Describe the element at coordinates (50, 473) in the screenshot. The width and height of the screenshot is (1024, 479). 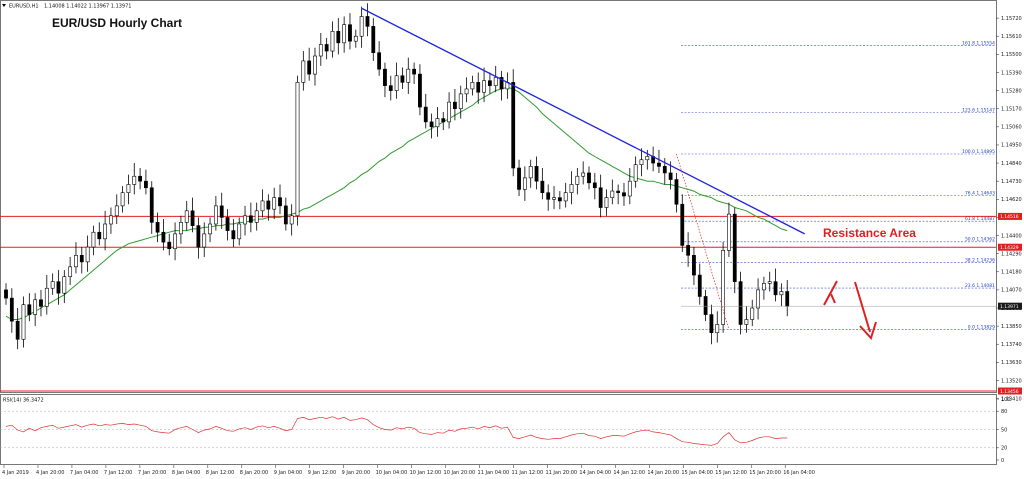
I see `time-tick-label: 4 Jan 20:00` at that location.